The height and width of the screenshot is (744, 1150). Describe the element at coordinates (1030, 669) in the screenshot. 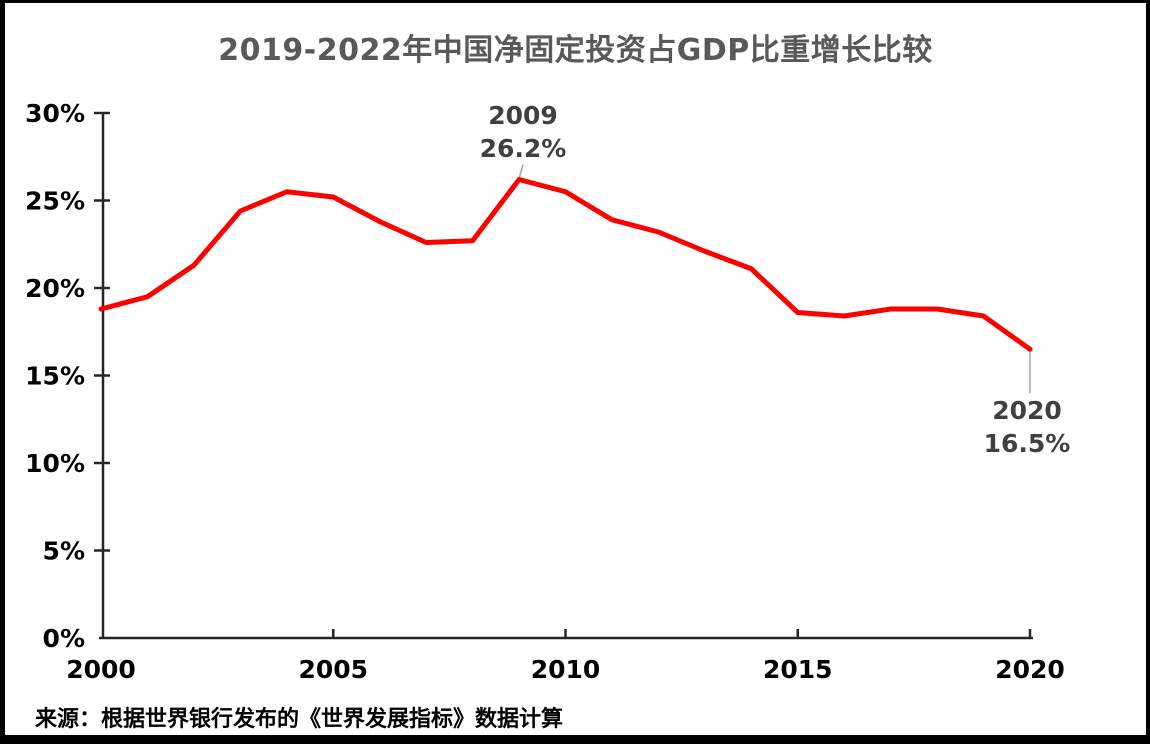

I see `x-tick-label: 2020` at that location.